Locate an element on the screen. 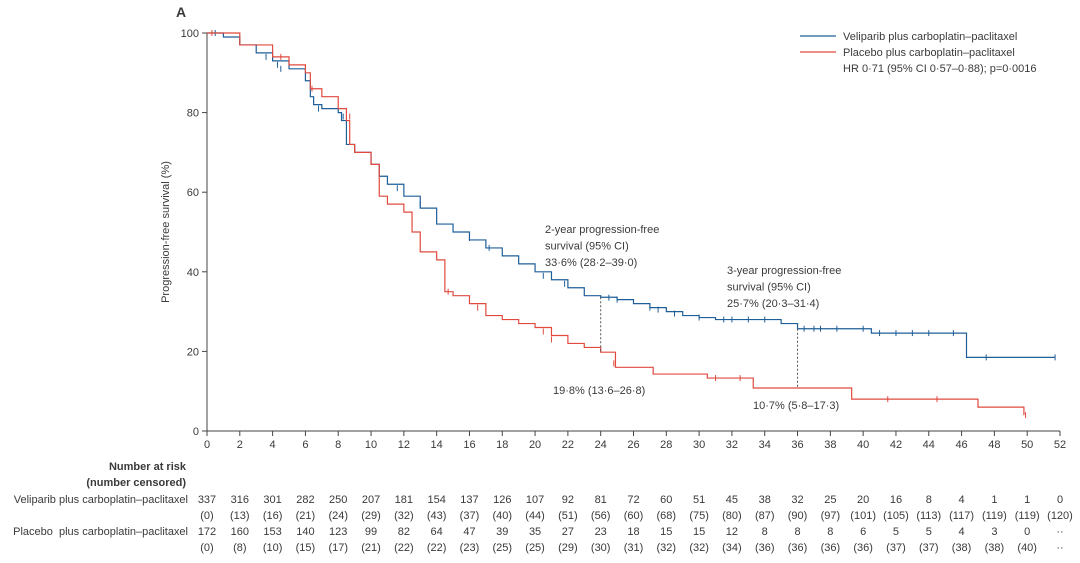  at-risk-placebo: 15 is located at coordinates (666, 532).